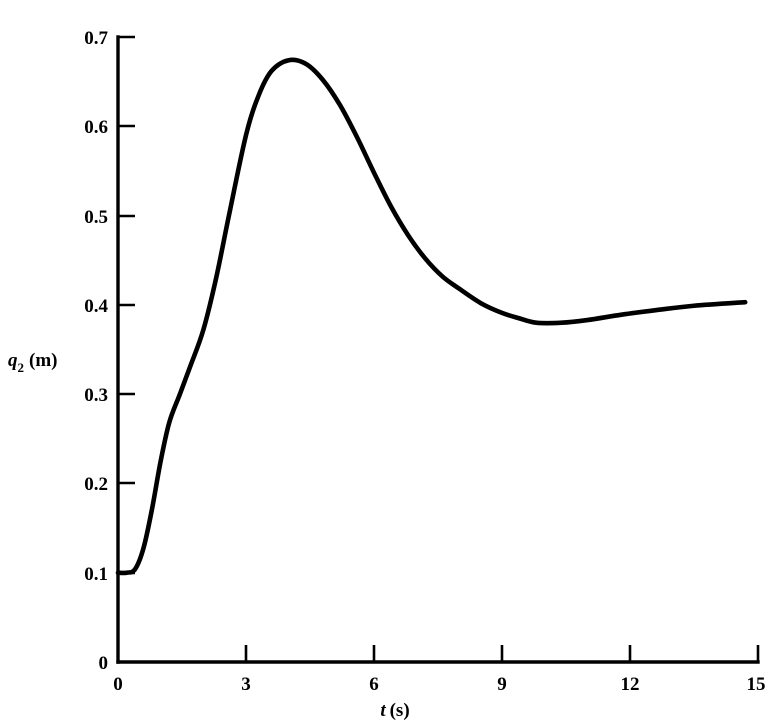  I want to click on x-tick-label: 6, so click(374, 684).